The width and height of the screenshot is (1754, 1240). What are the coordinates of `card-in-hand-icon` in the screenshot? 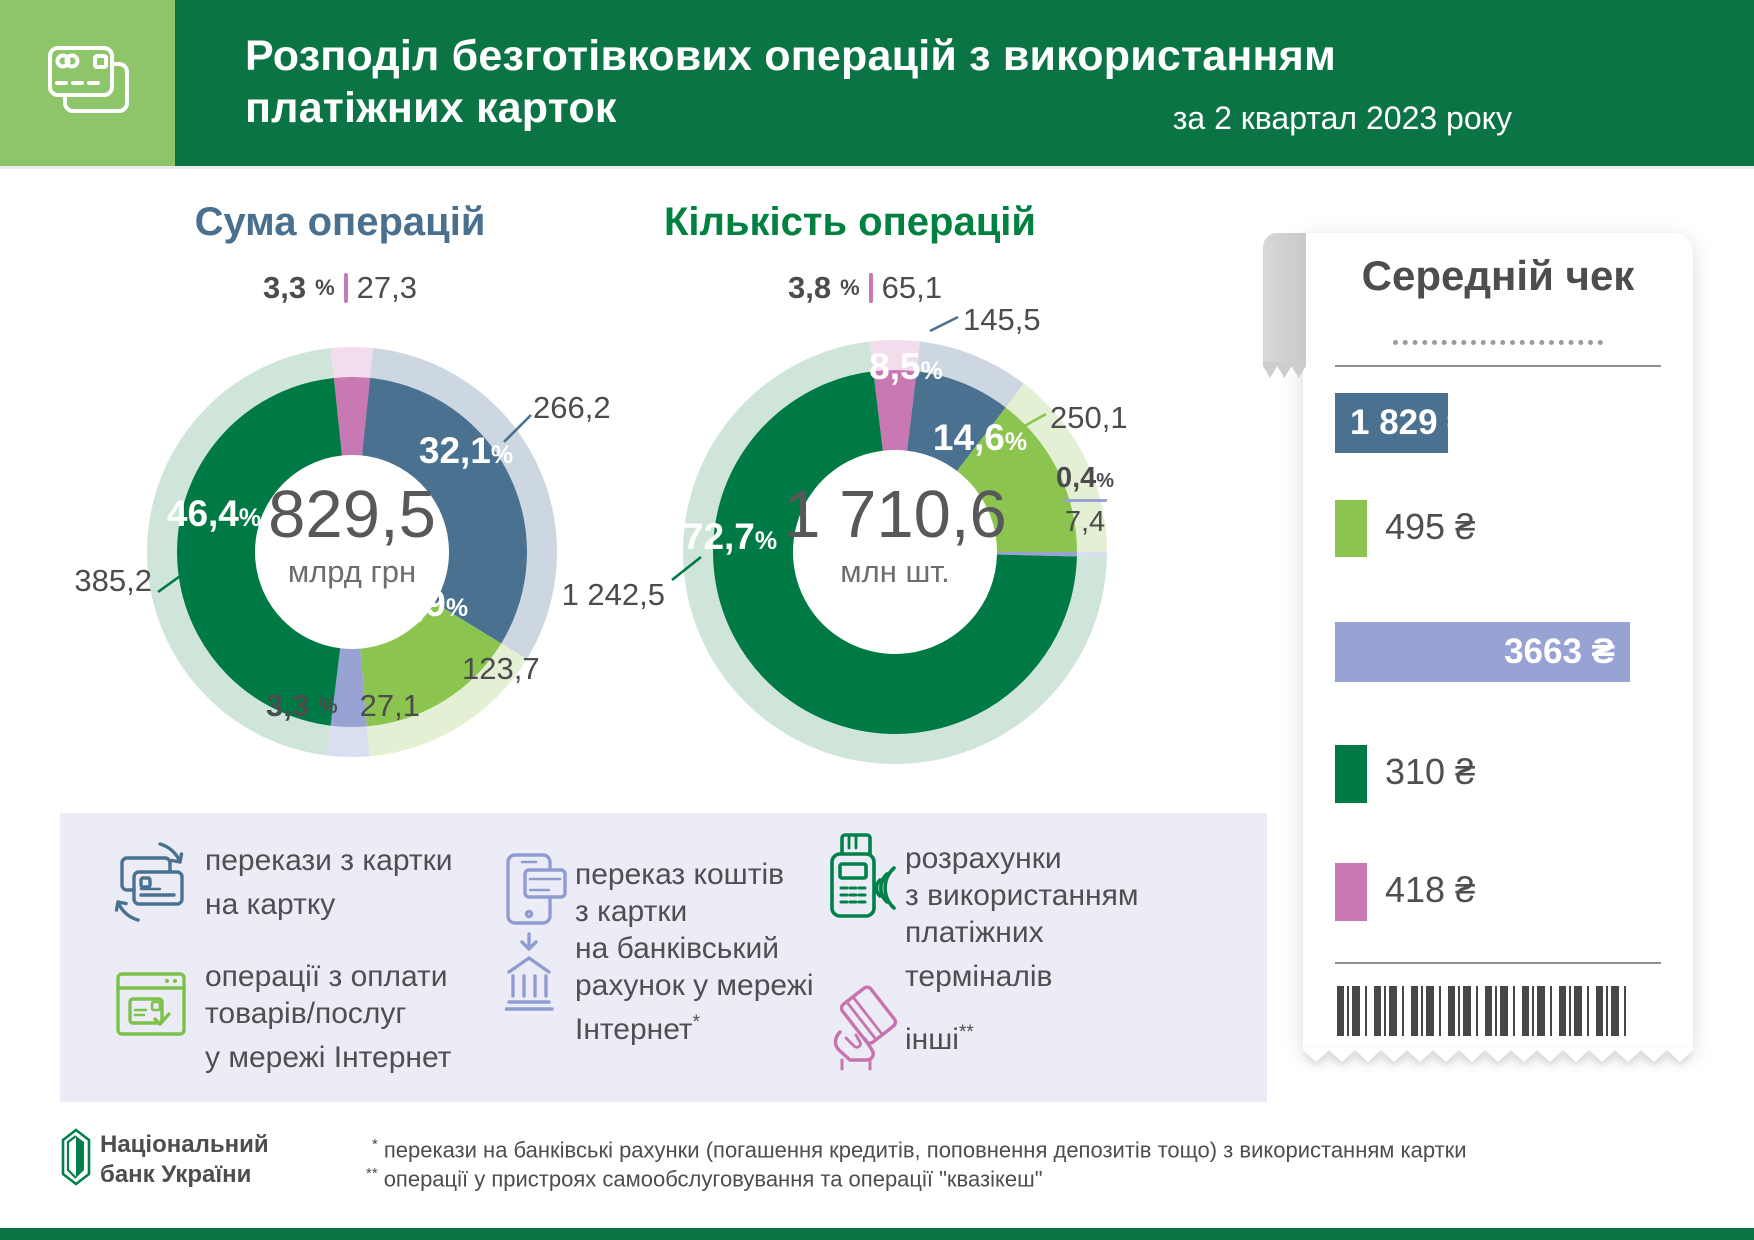 It's located at (863, 1028).